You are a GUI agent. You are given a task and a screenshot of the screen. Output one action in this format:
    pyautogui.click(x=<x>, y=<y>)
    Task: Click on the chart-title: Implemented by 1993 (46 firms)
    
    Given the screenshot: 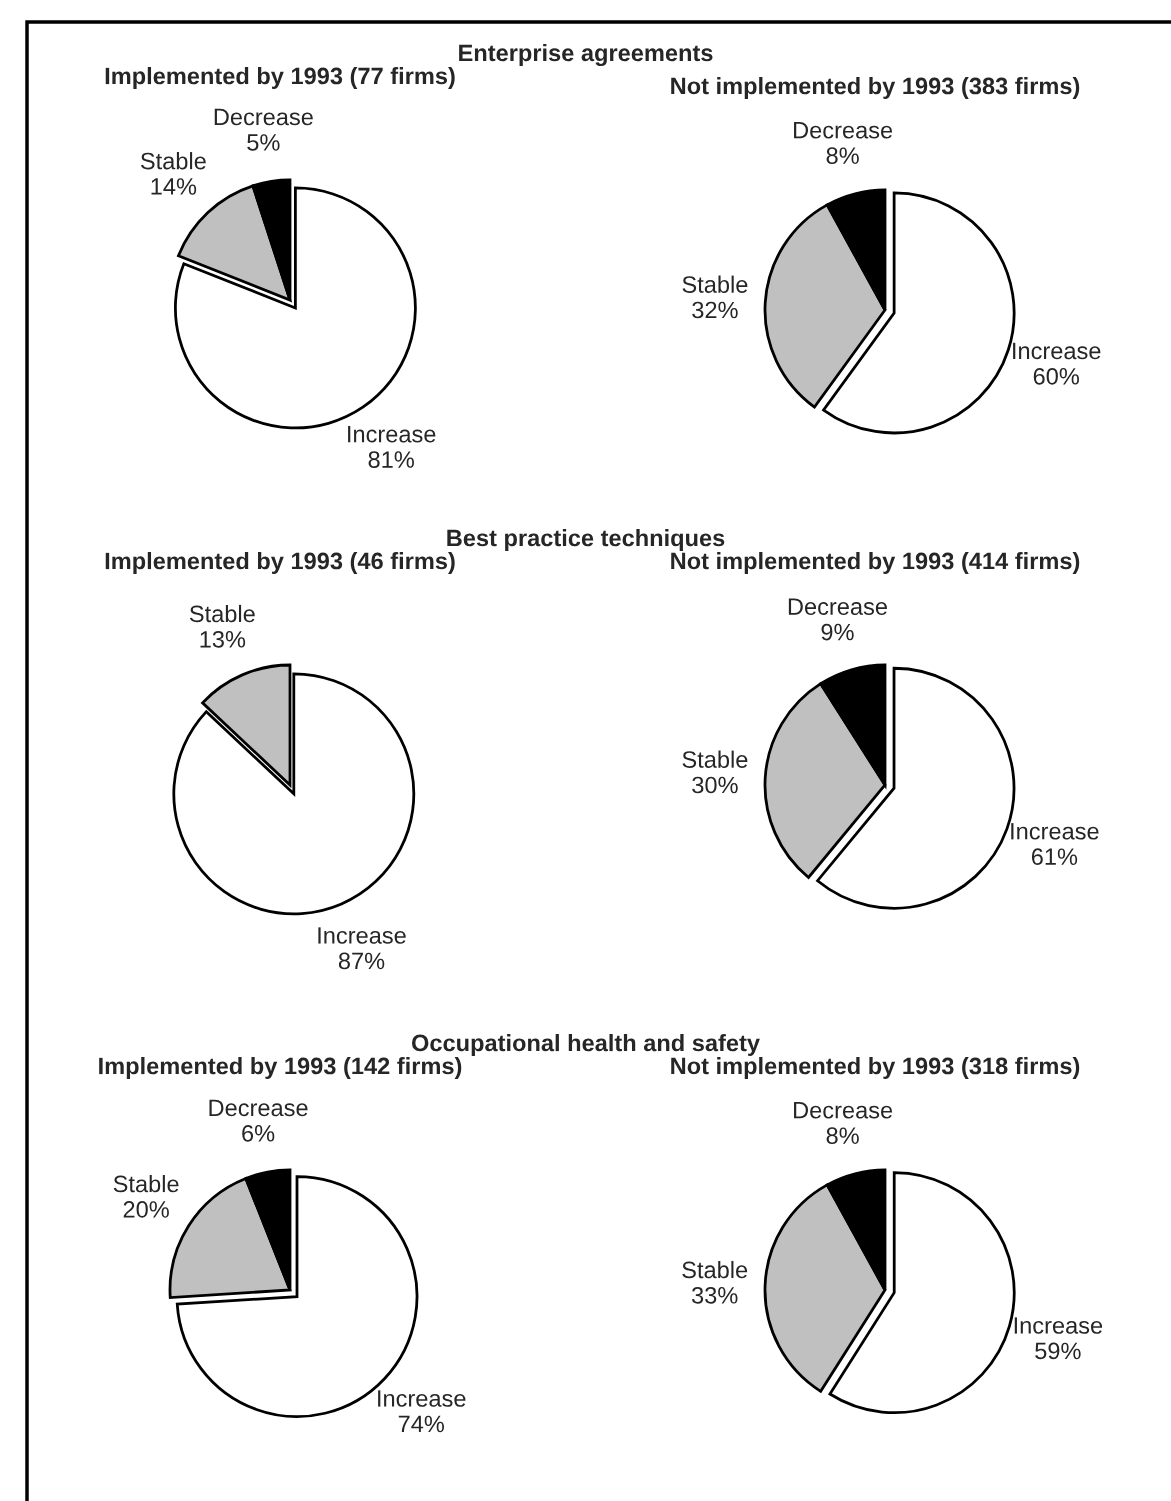 What is the action you would take?
    pyautogui.click(x=280, y=563)
    